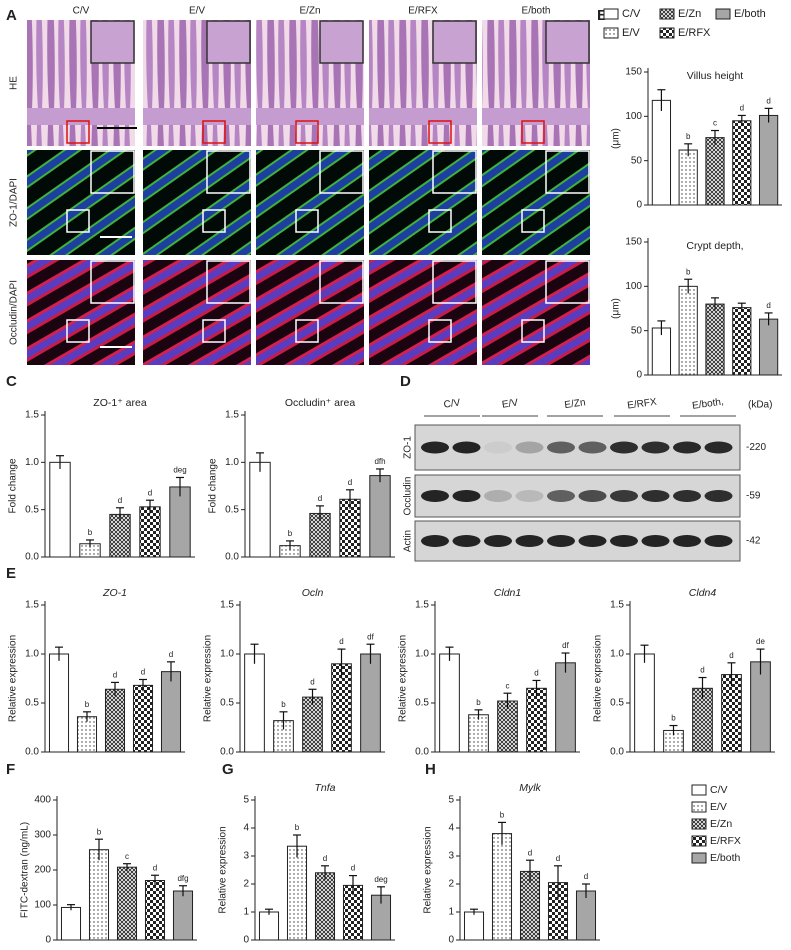 The width and height of the screenshot is (791, 950). Describe the element at coordinates (575, 404) in the screenshot. I see `lane-label: E/Zn` at that location.